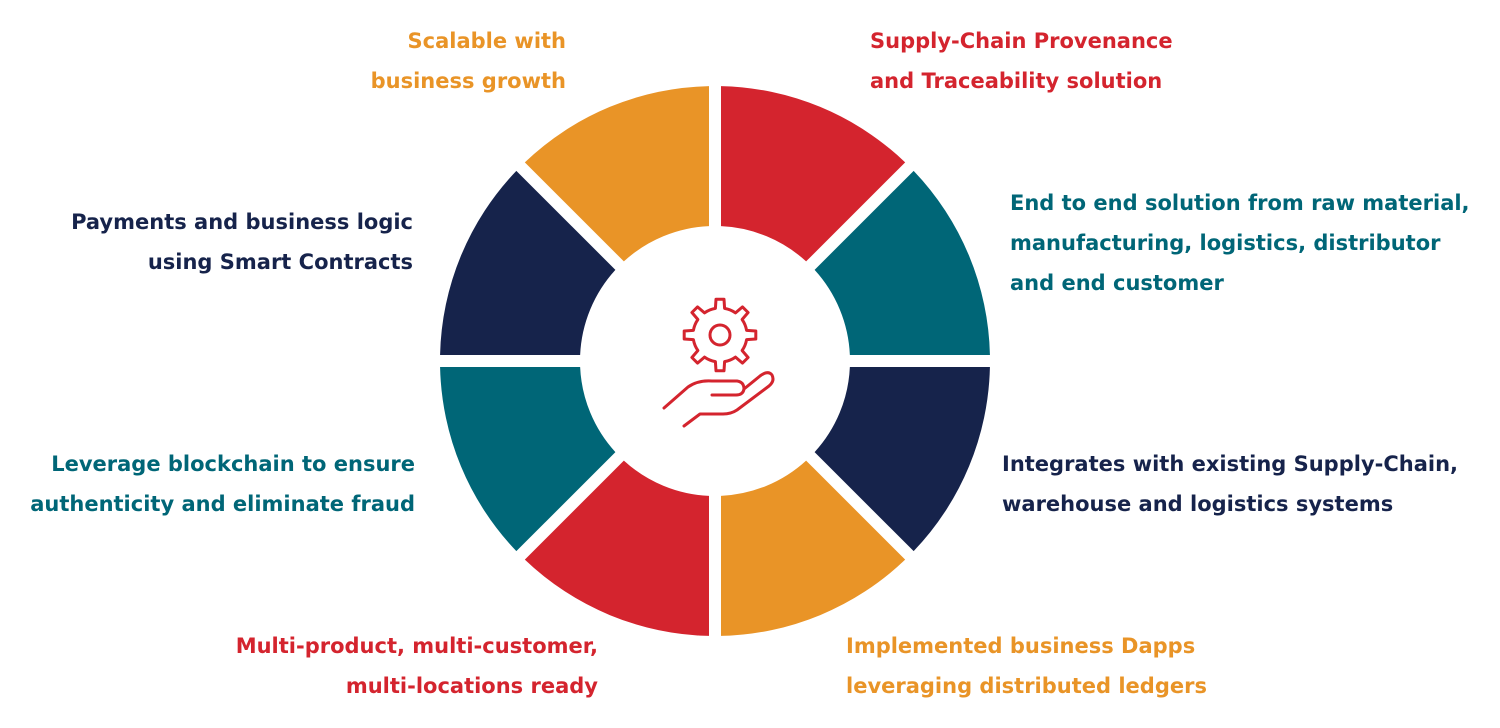 This screenshot has width=1500, height=728. What do you see at coordinates (471, 686) in the screenshot?
I see `label-line: multi-locations ready` at bounding box center [471, 686].